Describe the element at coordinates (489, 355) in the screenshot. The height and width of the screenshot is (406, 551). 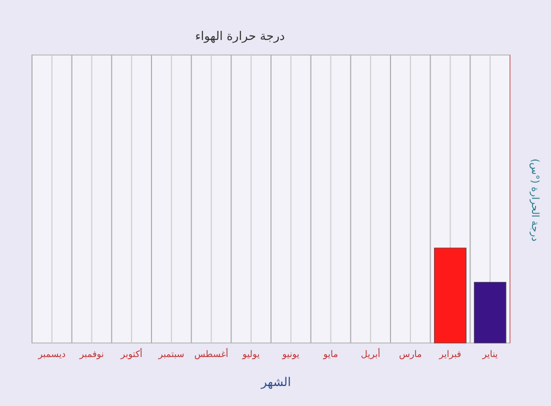
I see `x-tick-label: يناير` at that location.